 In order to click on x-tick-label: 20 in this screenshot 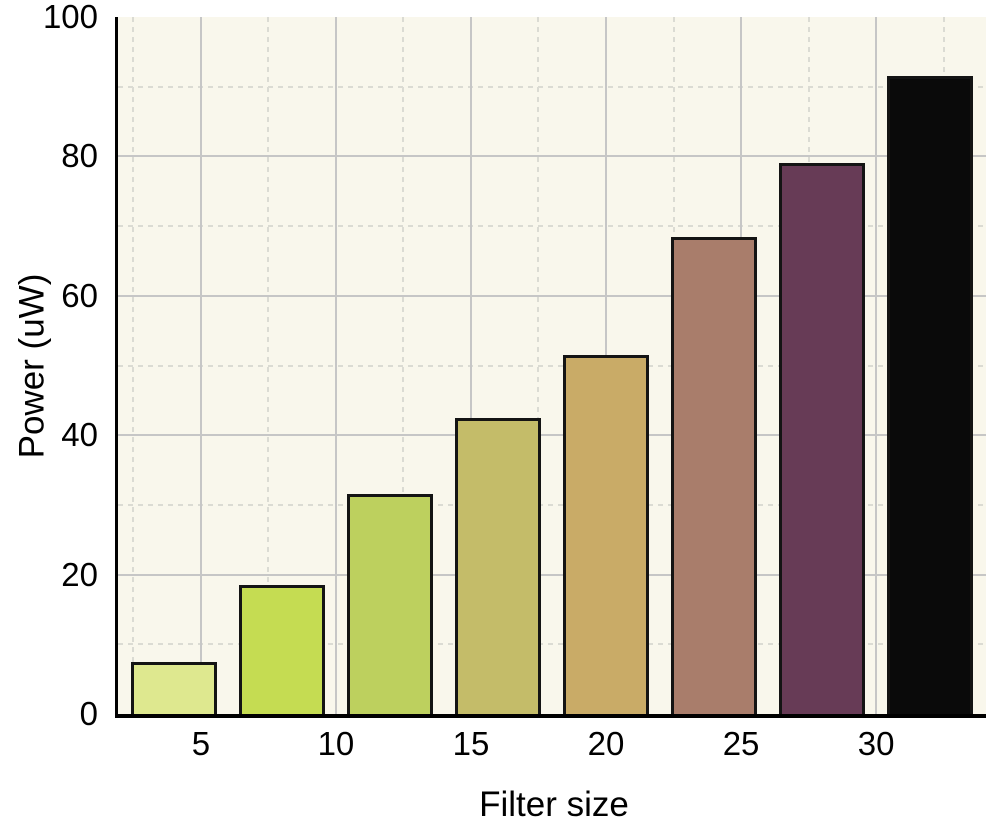, I will do `click(606, 743)`.